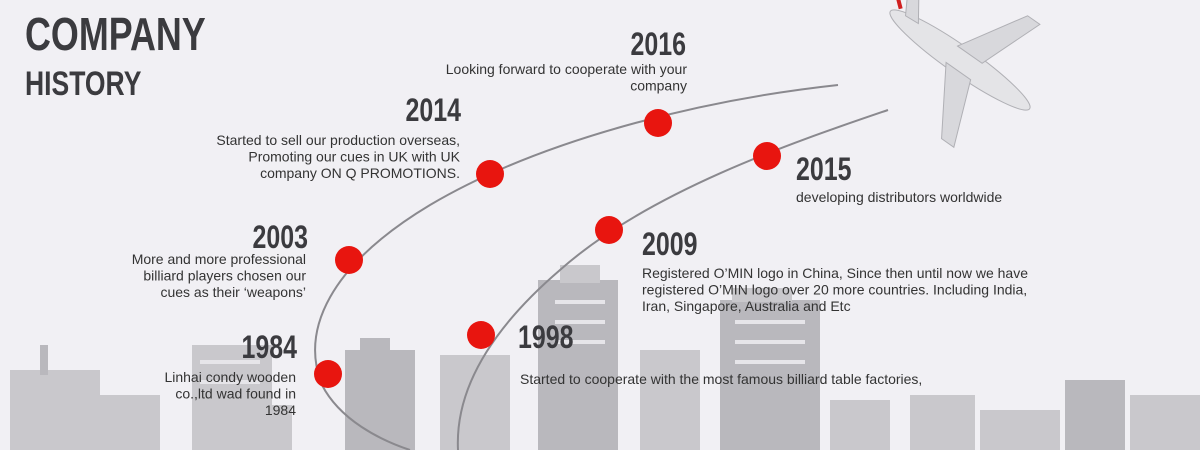  I want to click on event-text: Looking forward to cooperate with your, so click(567, 69).